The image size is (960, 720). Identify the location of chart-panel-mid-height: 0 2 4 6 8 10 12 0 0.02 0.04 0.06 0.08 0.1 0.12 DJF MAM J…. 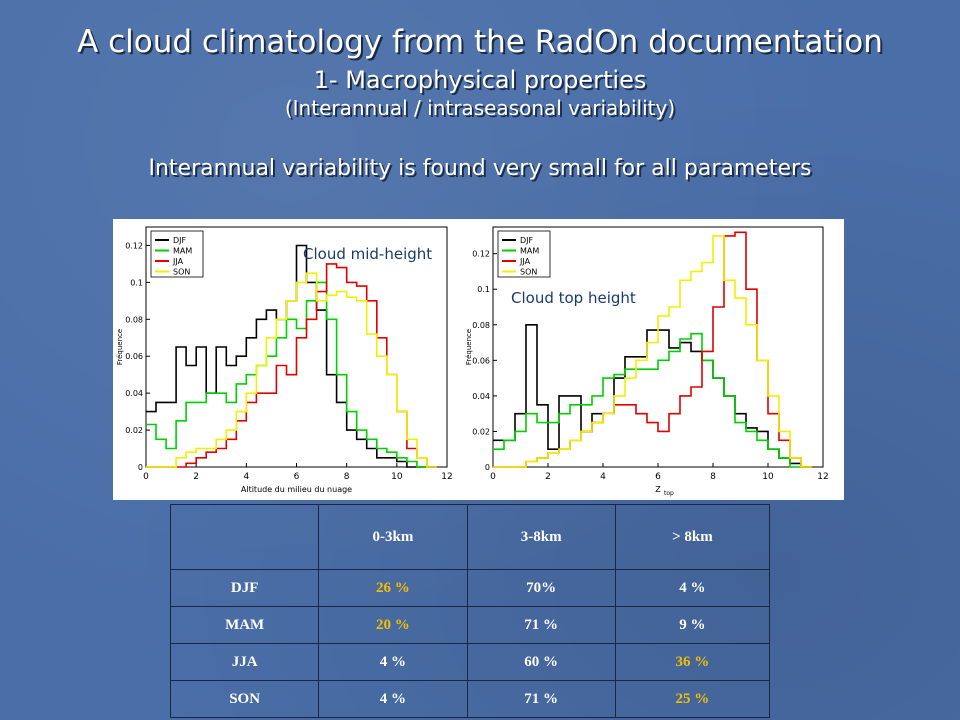
(289, 359).